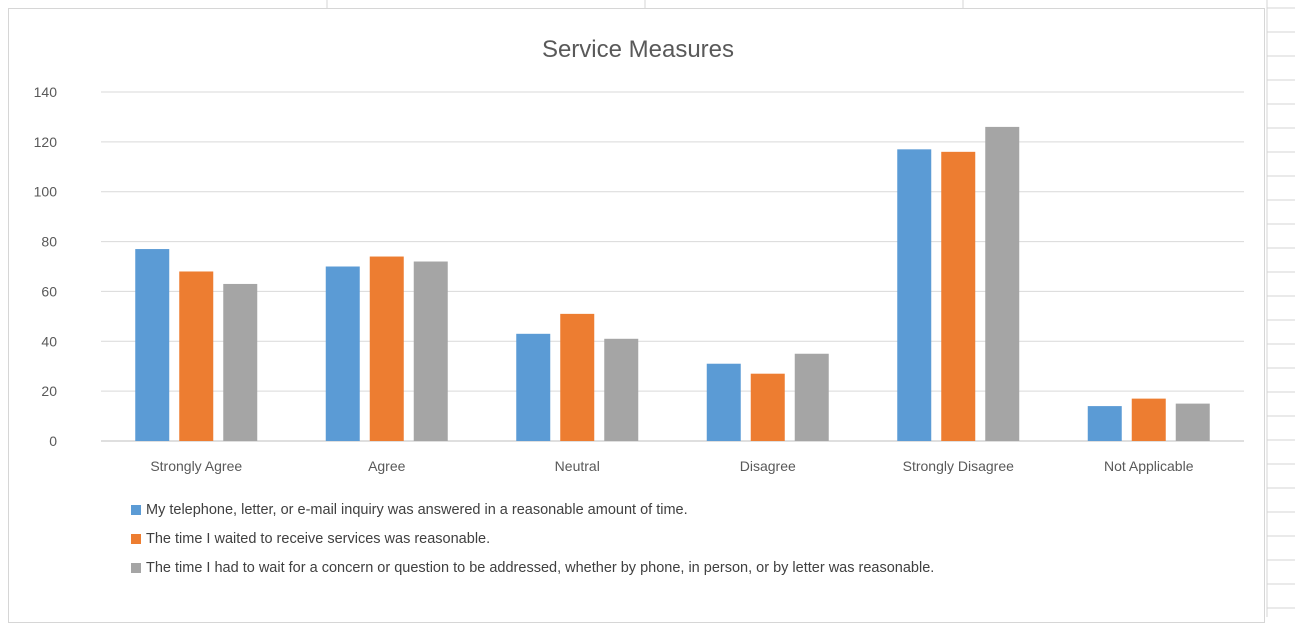 The image size is (1295, 623). I want to click on y-tick-label: 0, so click(53, 441).